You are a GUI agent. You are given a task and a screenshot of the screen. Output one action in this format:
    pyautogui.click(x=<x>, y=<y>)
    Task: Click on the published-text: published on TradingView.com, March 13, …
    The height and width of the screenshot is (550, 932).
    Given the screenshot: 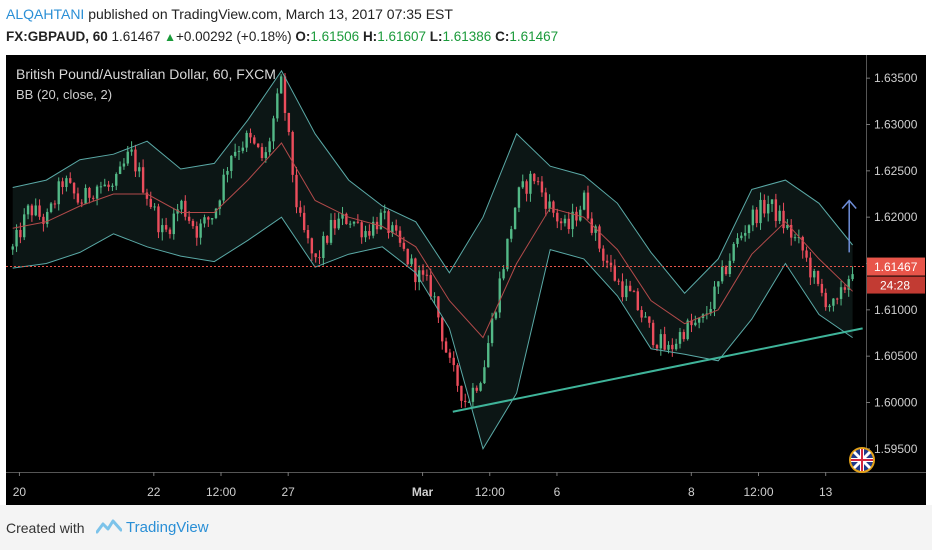 What is the action you would take?
    pyautogui.click(x=270, y=14)
    